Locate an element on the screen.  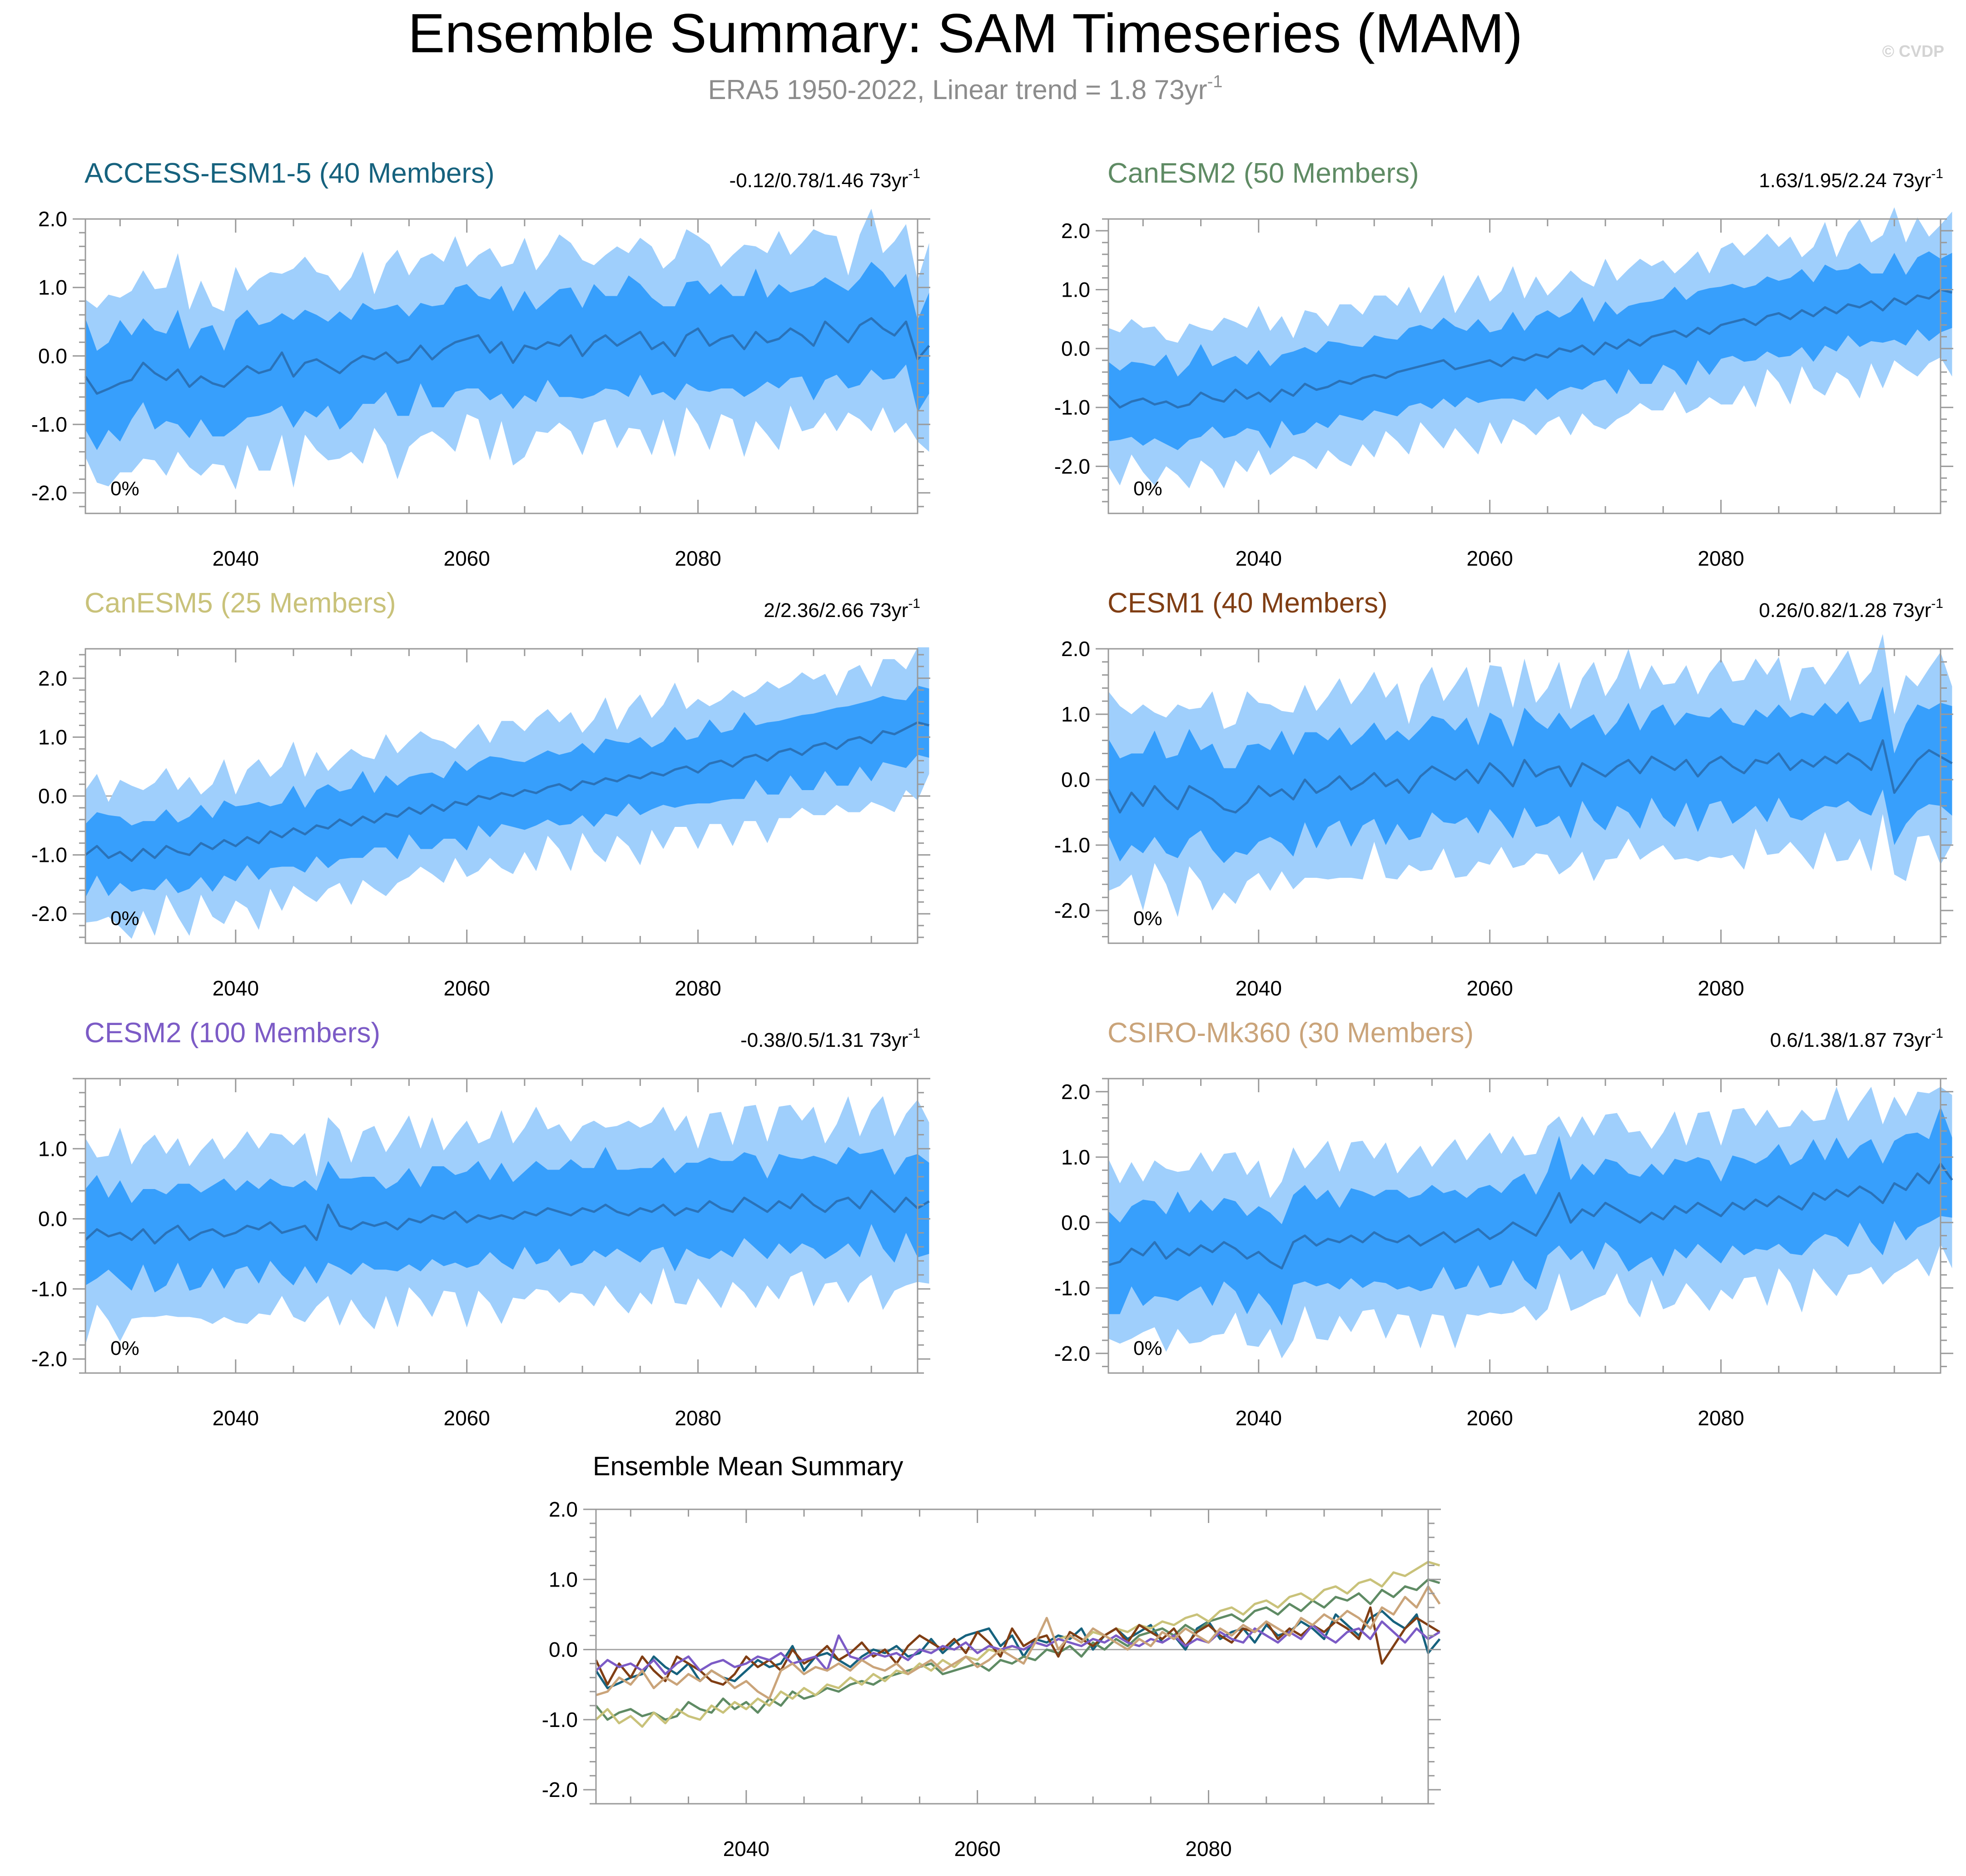
figure-title: Ensemble Summary: SAM Timeseries (MAM) is located at coordinates (965, 33).